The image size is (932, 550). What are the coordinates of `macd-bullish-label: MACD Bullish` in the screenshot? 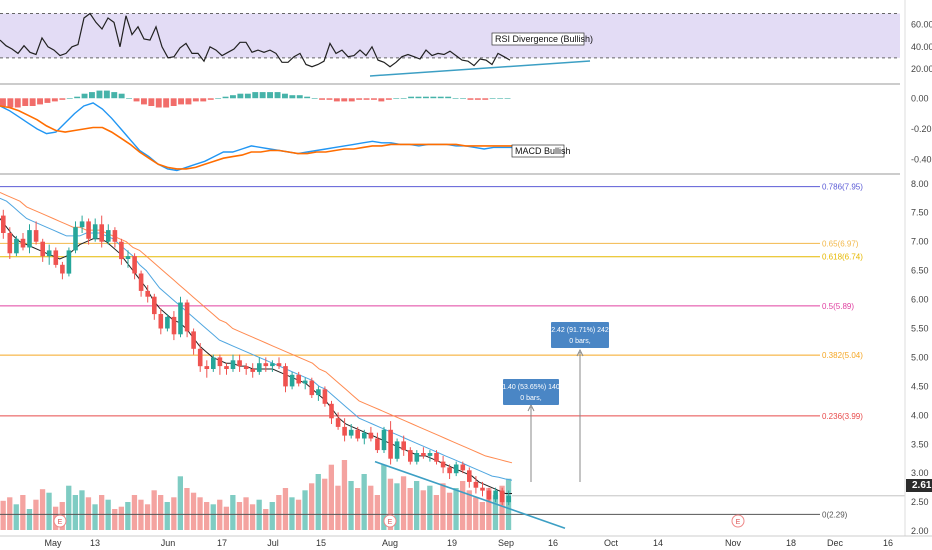 It's located at (543, 151).